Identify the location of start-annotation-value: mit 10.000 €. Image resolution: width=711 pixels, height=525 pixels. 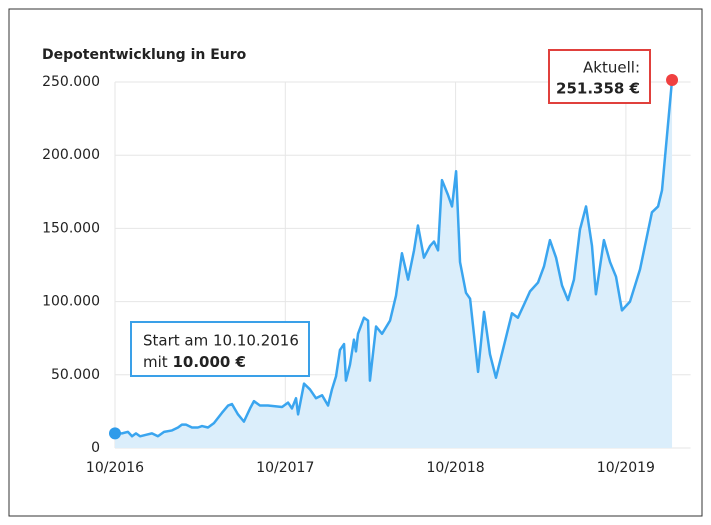
(194, 362).